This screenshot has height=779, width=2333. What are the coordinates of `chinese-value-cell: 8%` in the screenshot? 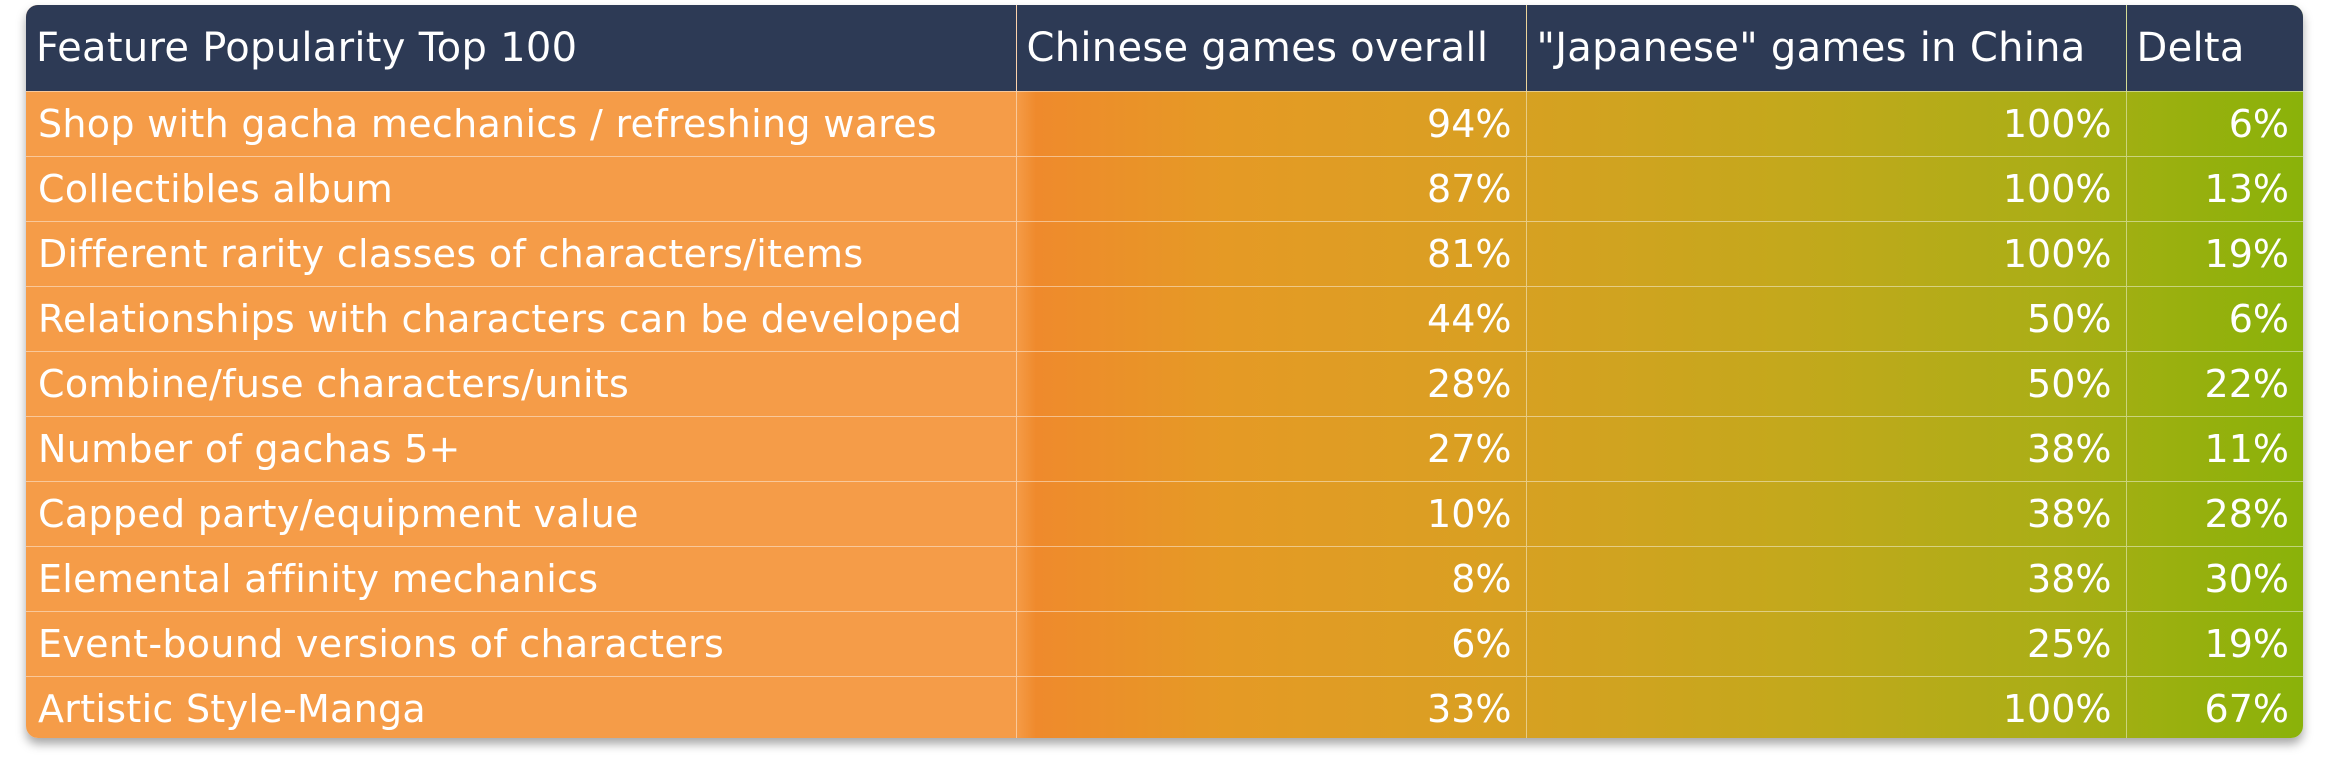 It's located at (1271, 579).